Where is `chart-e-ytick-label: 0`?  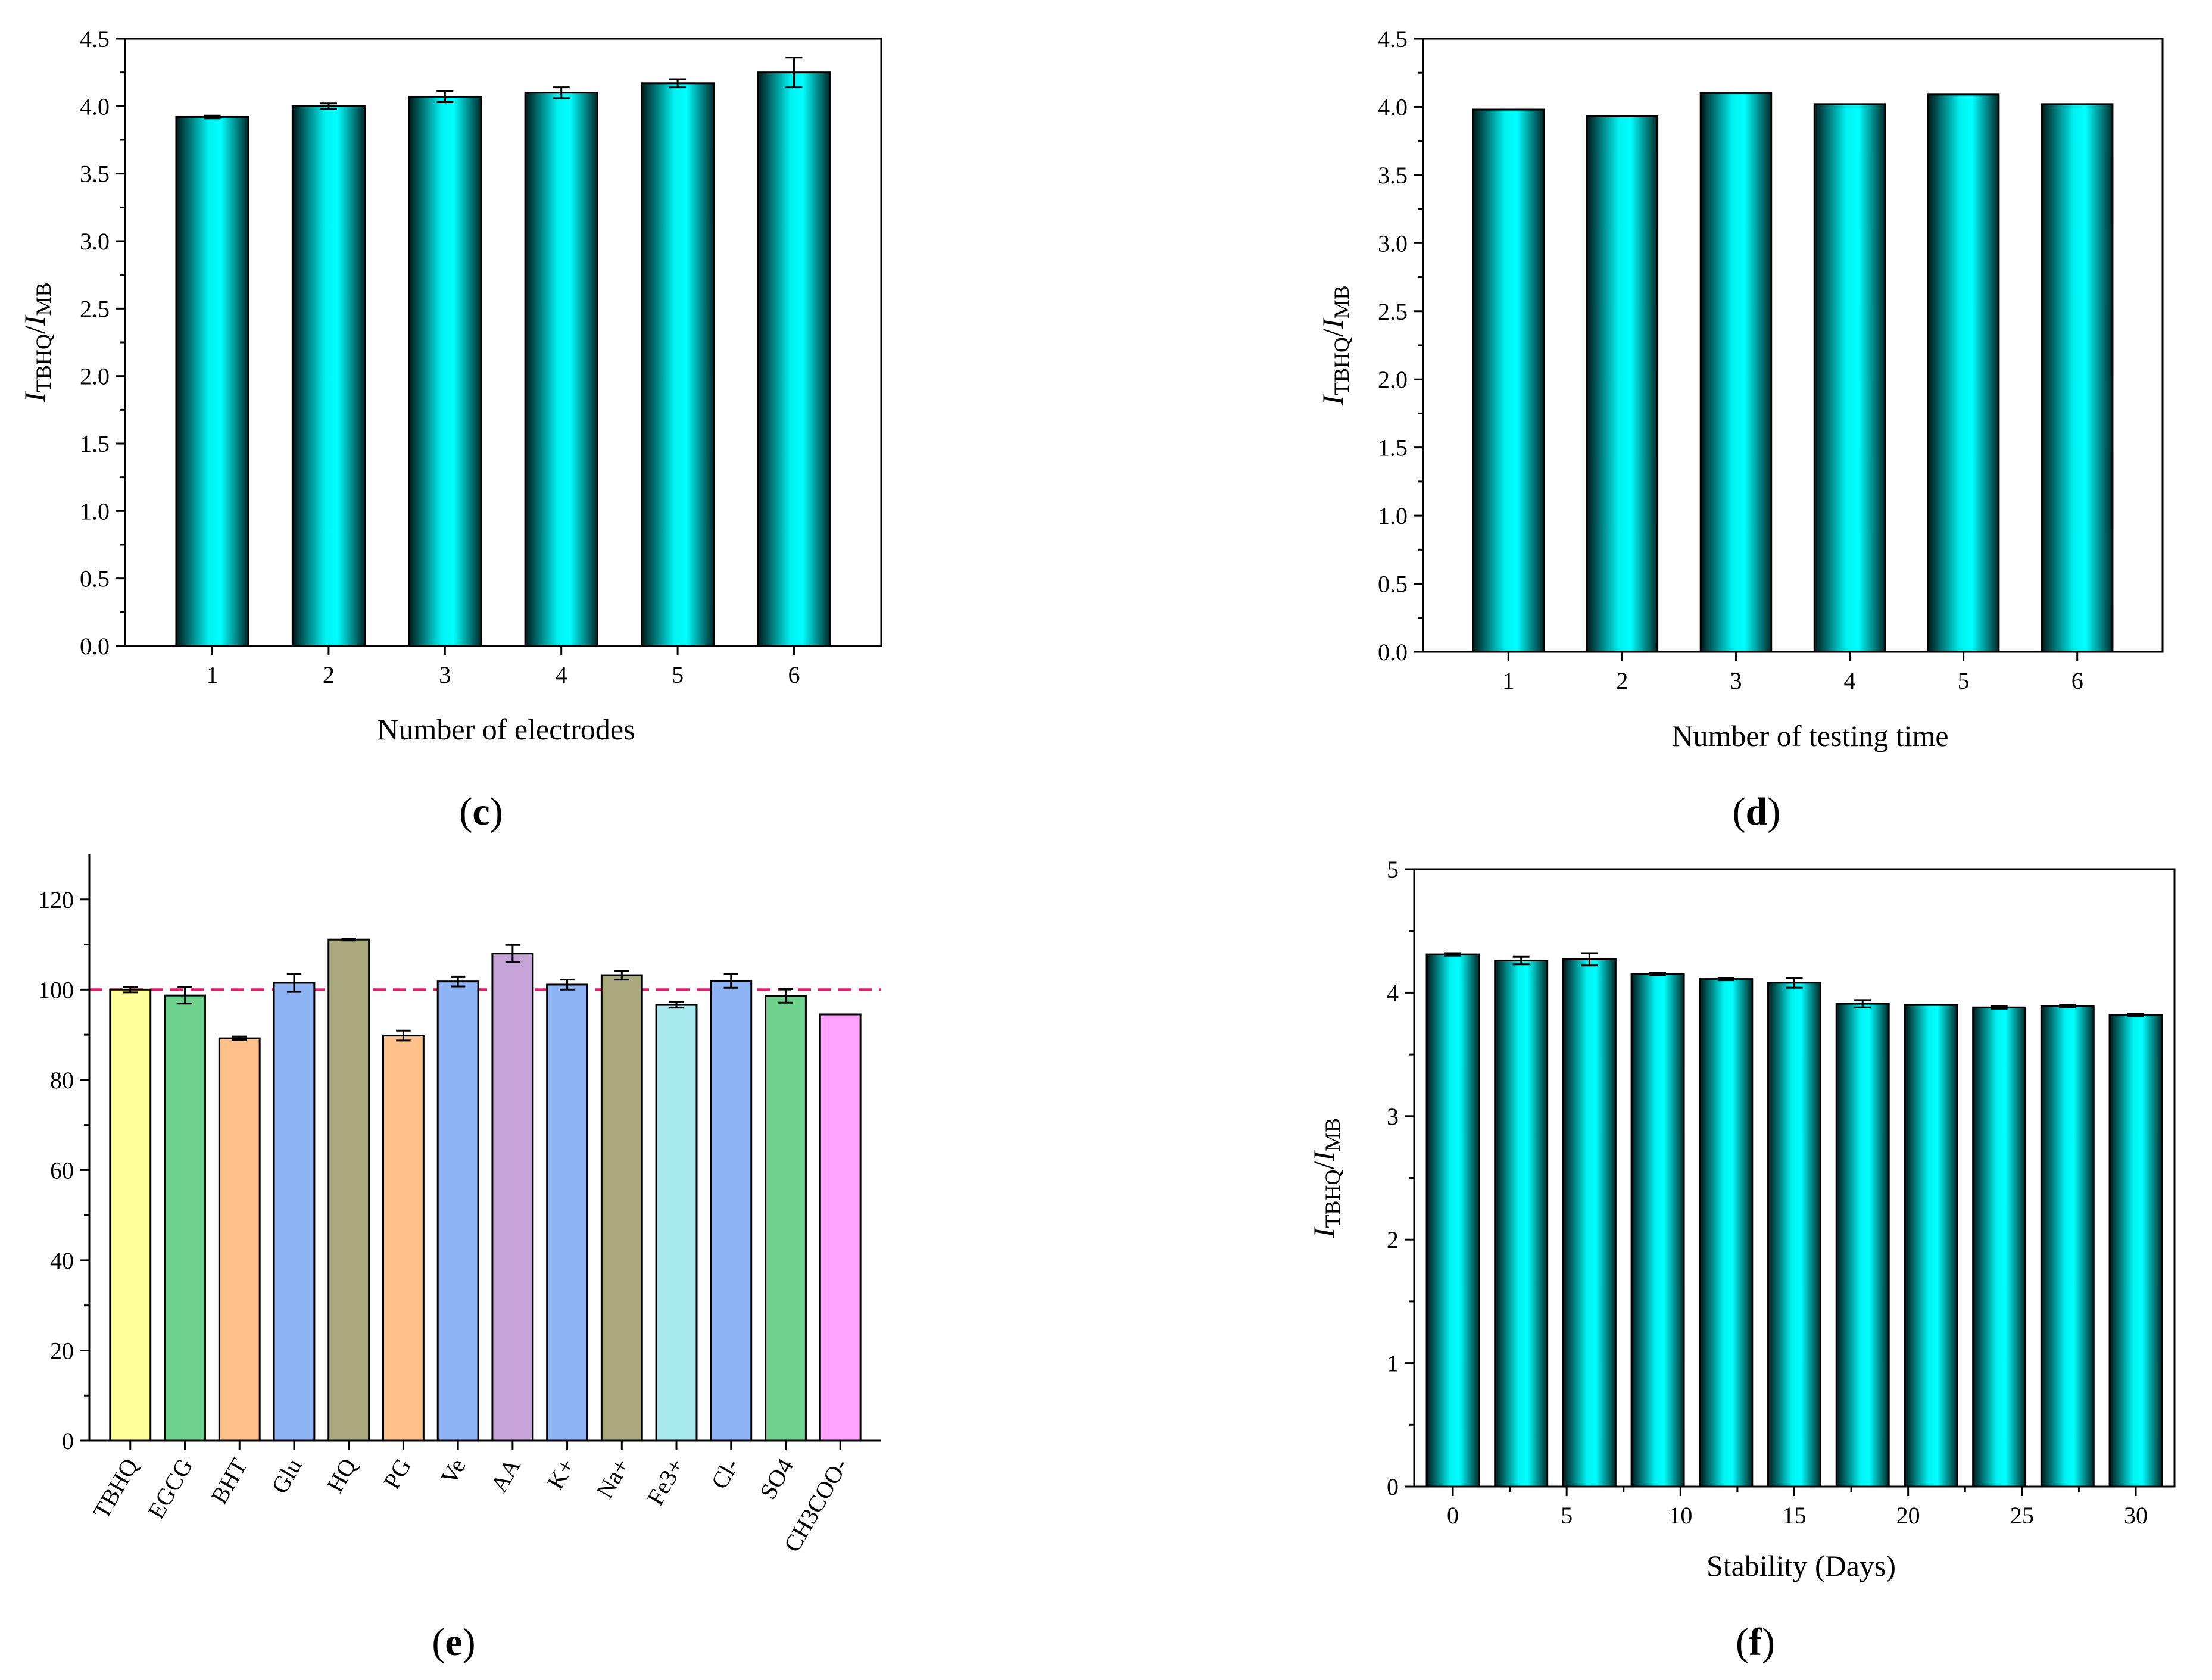 chart-e-ytick-label: 0 is located at coordinates (68, 1441).